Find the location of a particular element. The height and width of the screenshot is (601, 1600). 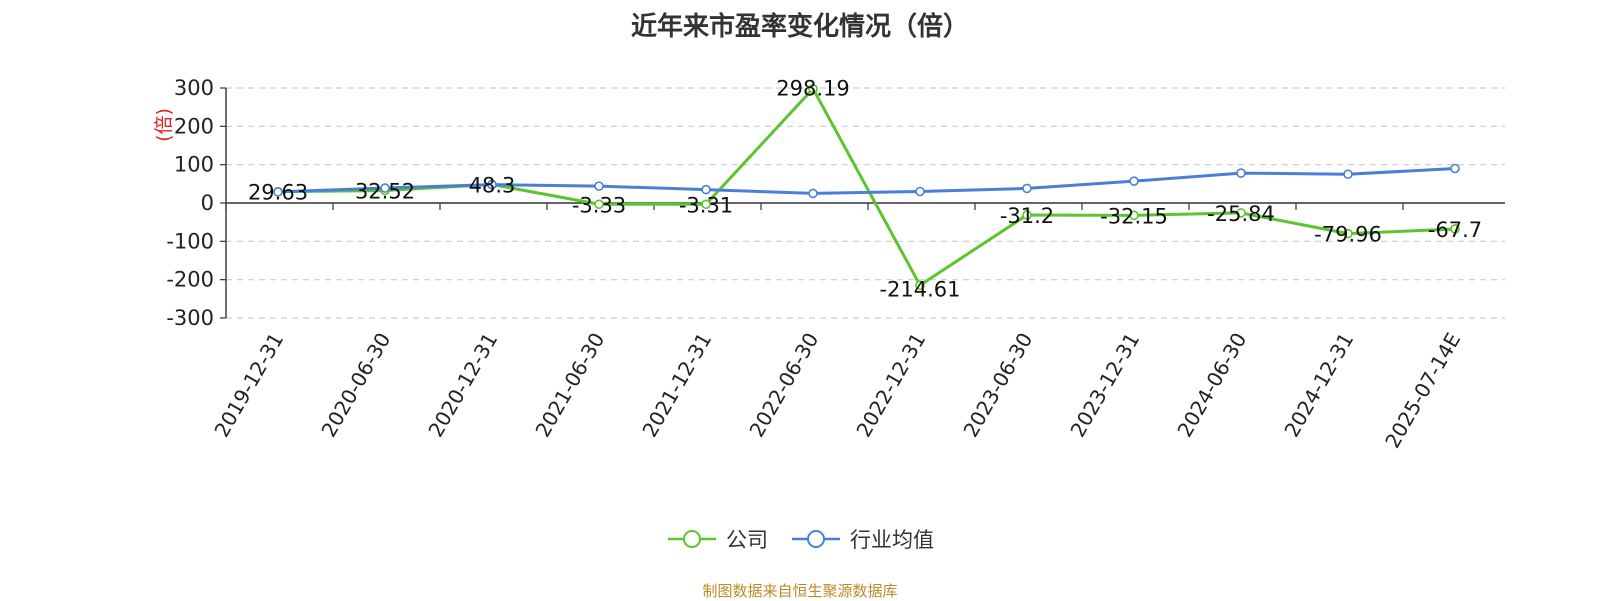

y-tick-label: 200 is located at coordinates (194, 126).